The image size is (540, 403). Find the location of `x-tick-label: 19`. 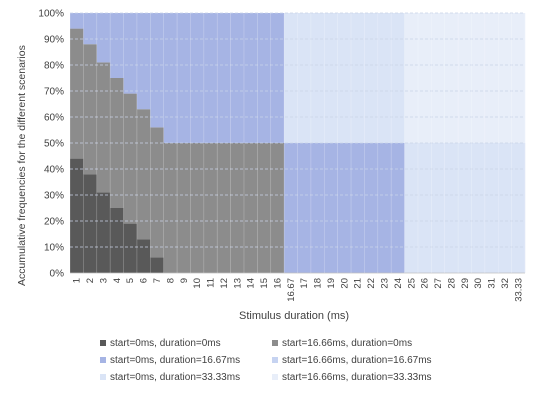

x-tick-label: 19 is located at coordinates (331, 283).